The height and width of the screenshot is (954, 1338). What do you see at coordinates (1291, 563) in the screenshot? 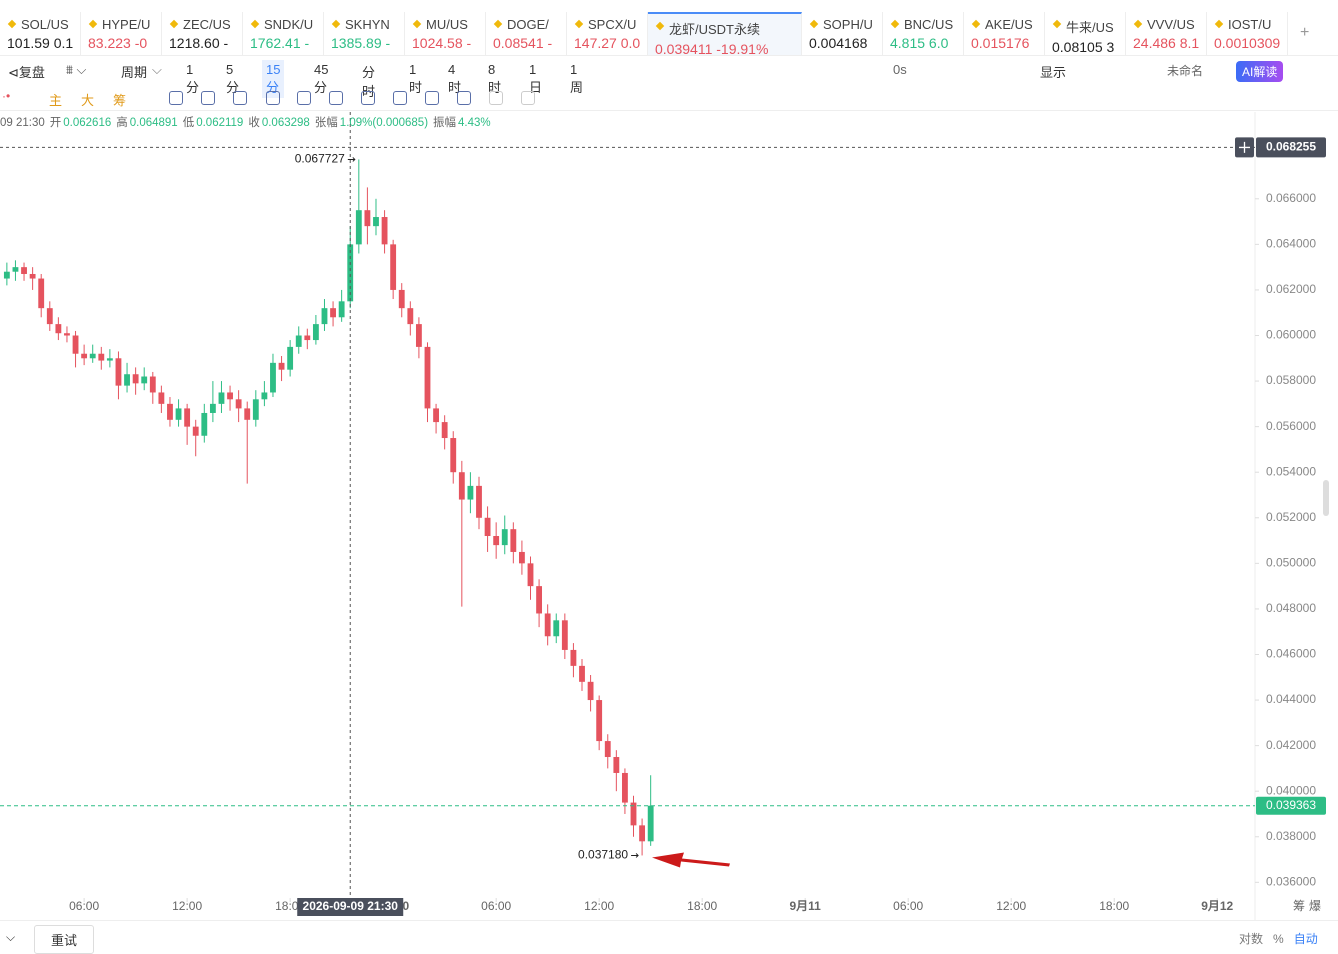
I see `y-tick-label: 0.050000` at bounding box center [1291, 563].